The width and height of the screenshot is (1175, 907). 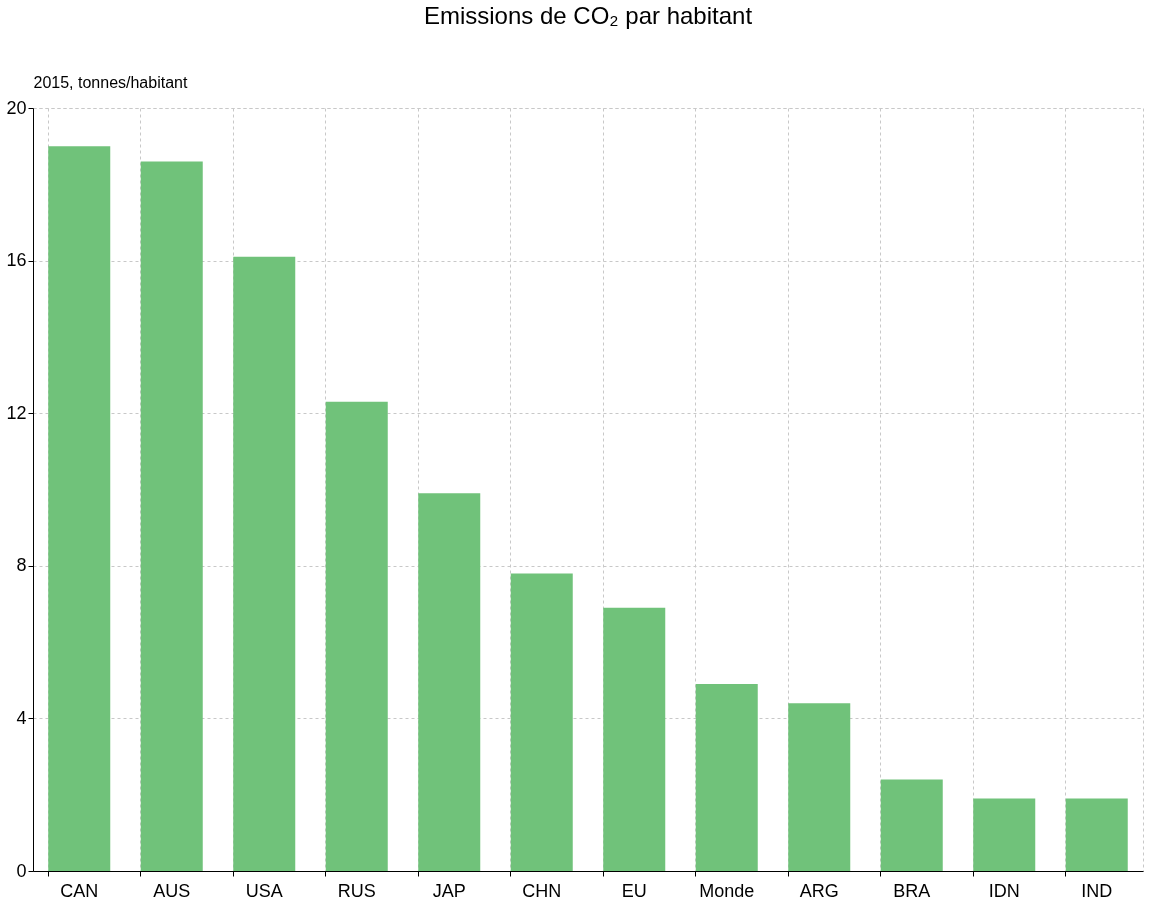 What do you see at coordinates (912, 890) in the screenshot?
I see `x-tick-label: BRA` at bounding box center [912, 890].